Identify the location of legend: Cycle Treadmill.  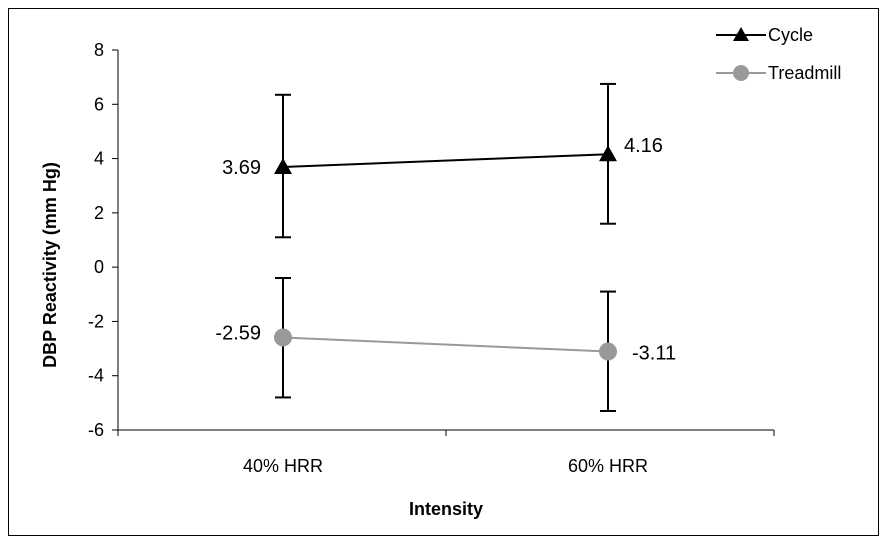
(778, 54).